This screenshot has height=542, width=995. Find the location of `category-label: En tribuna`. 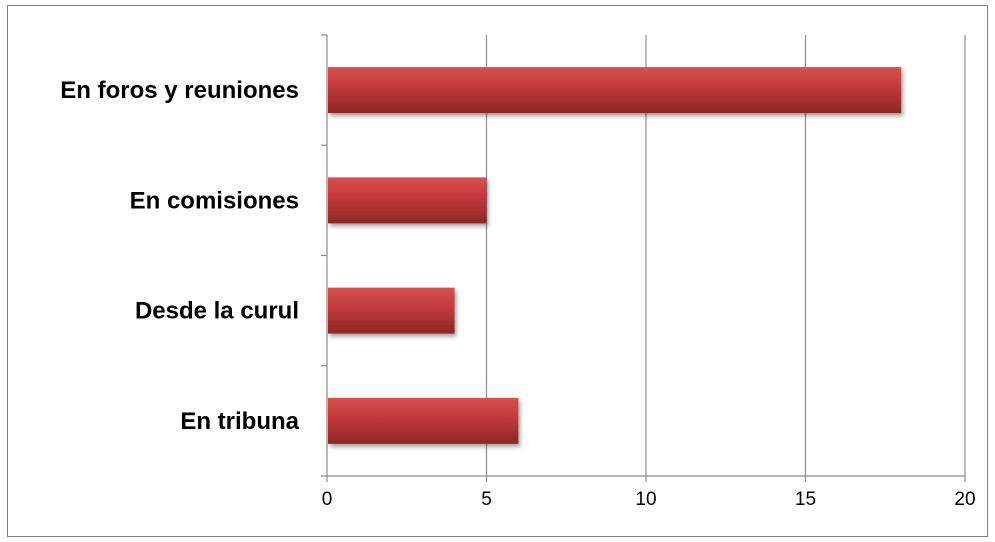

category-label: En tribuna is located at coordinates (239, 421).